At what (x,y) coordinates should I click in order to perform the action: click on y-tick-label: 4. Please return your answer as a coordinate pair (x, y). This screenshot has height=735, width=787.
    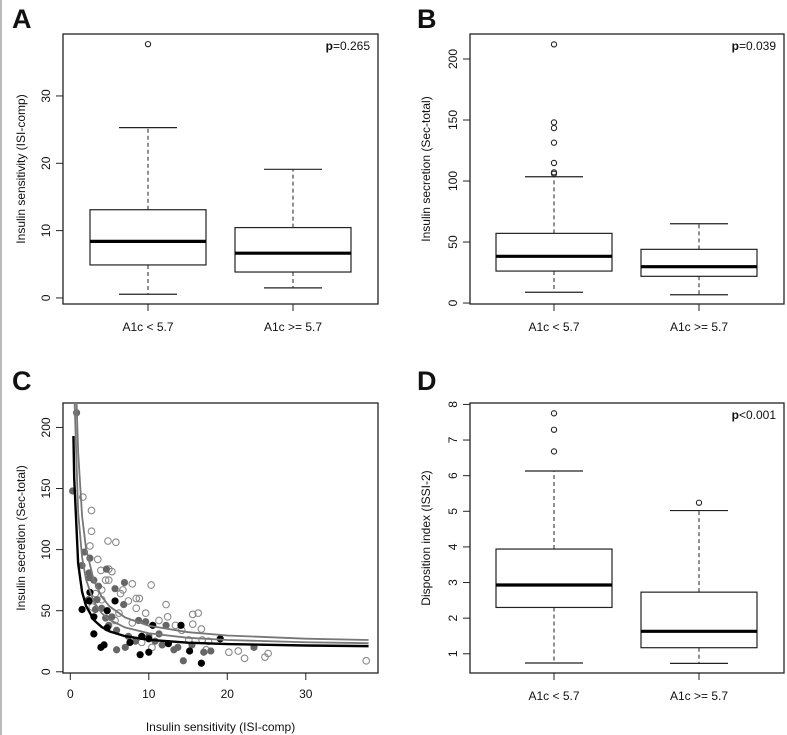
    Looking at the image, I should click on (453, 546).